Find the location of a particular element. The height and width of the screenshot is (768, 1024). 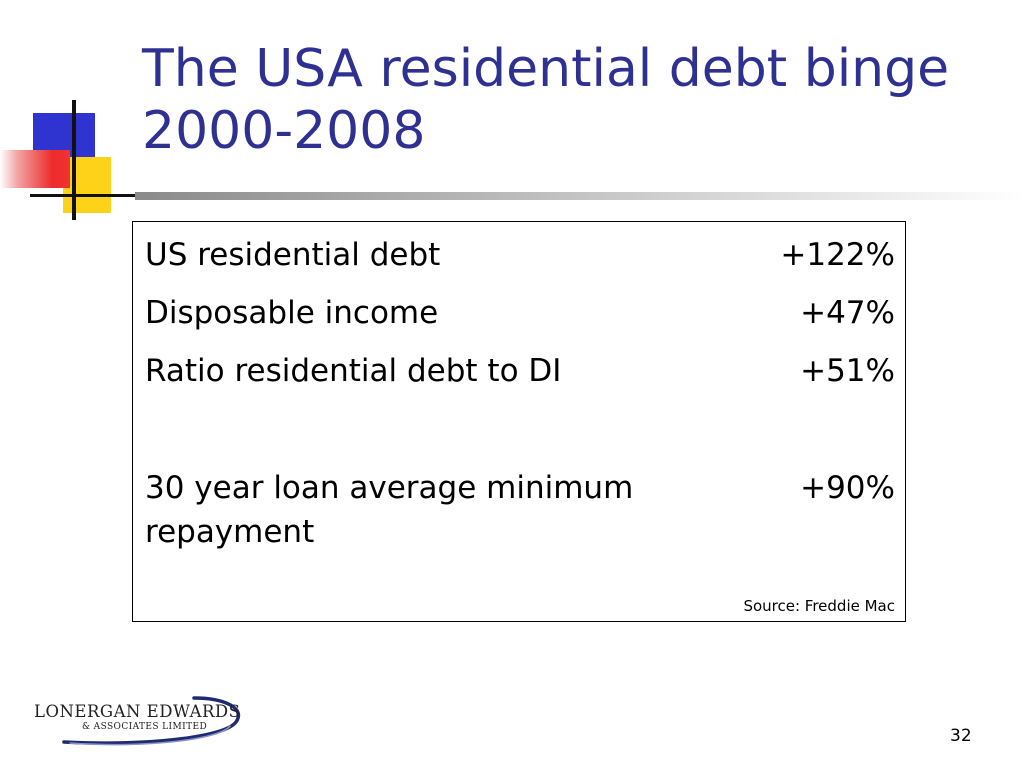

row-label: Disposable income is located at coordinates (292, 313).